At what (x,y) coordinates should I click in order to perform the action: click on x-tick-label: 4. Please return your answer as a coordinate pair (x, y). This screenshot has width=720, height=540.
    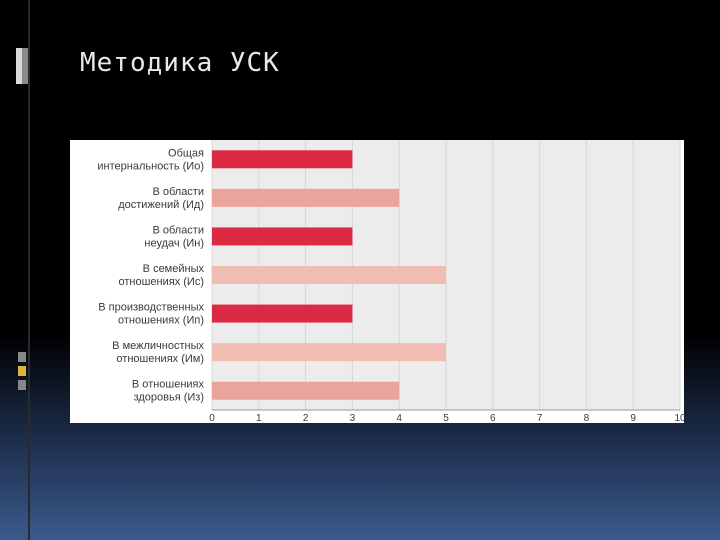
    Looking at the image, I should click on (399, 418).